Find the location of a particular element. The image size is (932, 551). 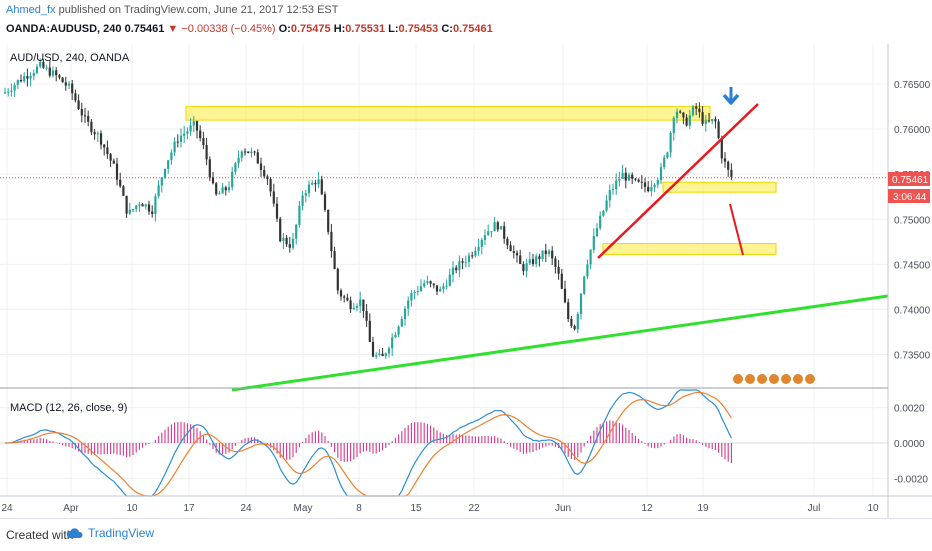

time-tick-label: 12 is located at coordinates (647, 508).